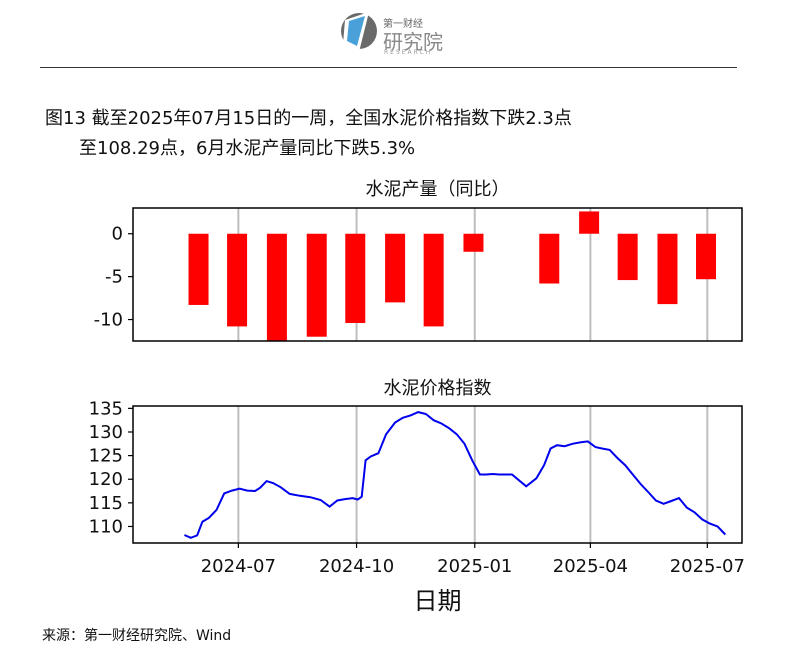 This screenshot has width=797, height=672. I want to click on logo-sub-text: RESEARCH, so click(408, 52).